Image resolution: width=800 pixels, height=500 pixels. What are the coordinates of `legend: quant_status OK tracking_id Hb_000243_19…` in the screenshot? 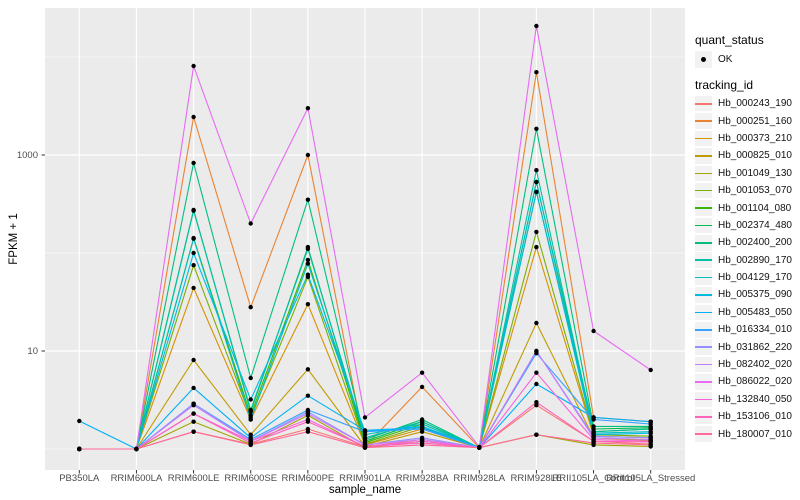 It's located at (746, 238).